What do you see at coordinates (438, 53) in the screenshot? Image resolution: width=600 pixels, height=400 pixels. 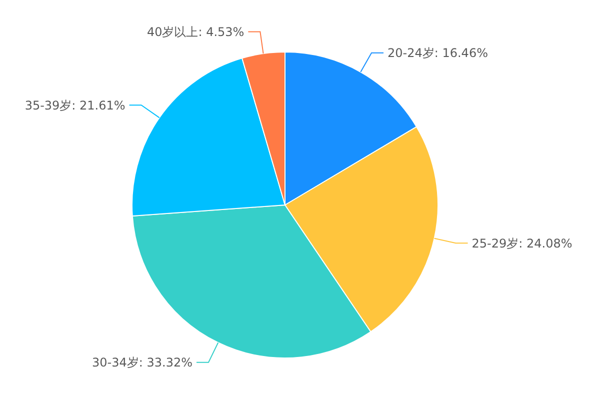 I see `slice-label: 20-24岁: 16.46%` at bounding box center [438, 53].